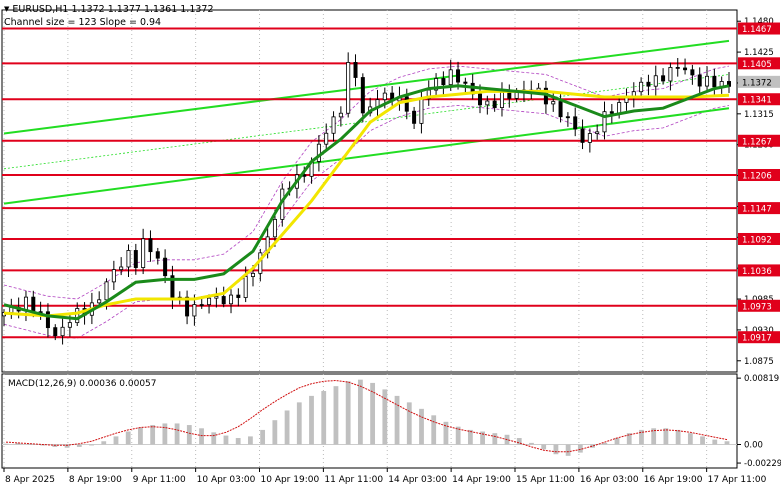 The image size is (781, 489). What do you see at coordinates (759, 53) in the screenshot?
I see `price-tick-label: 1.1425` at bounding box center [759, 53].